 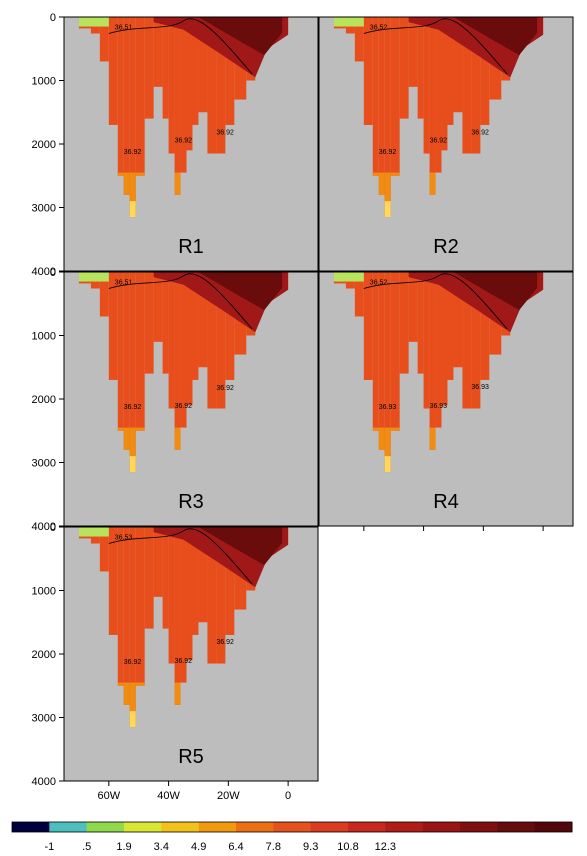 What do you see at coordinates (44, 145) in the screenshot?
I see `y-tick-label: 2000` at bounding box center [44, 145].